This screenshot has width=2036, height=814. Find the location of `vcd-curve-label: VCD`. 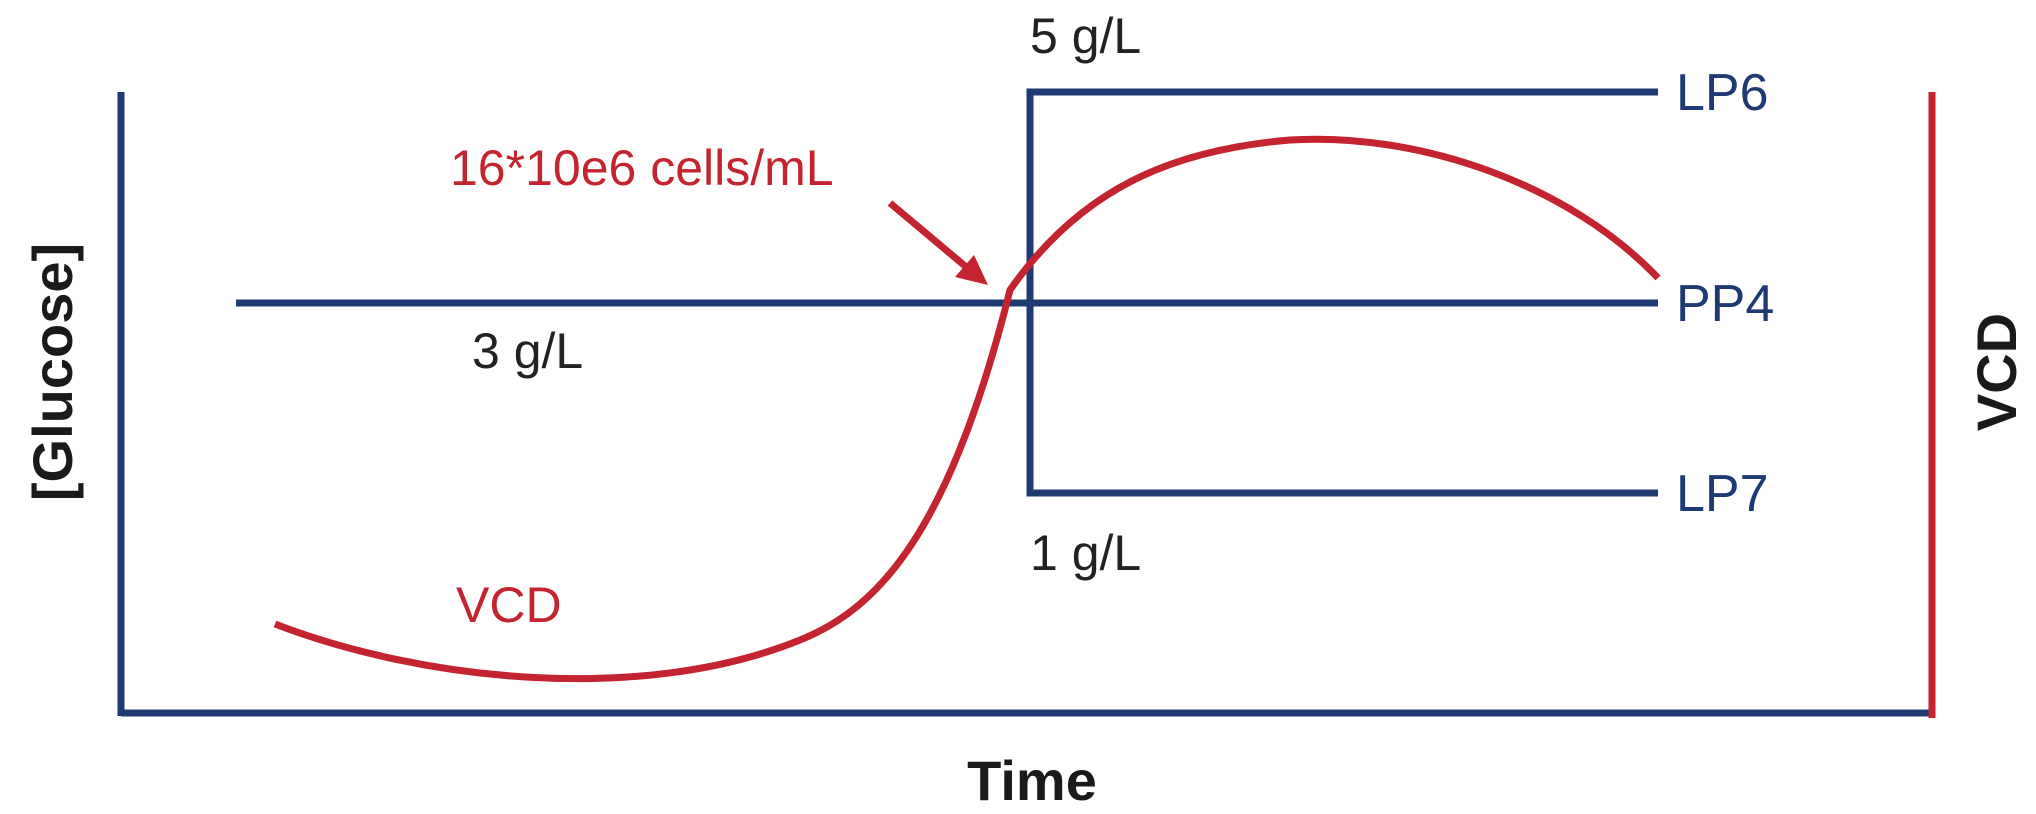

vcd-curve-label: VCD is located at coordinates (509, 605).